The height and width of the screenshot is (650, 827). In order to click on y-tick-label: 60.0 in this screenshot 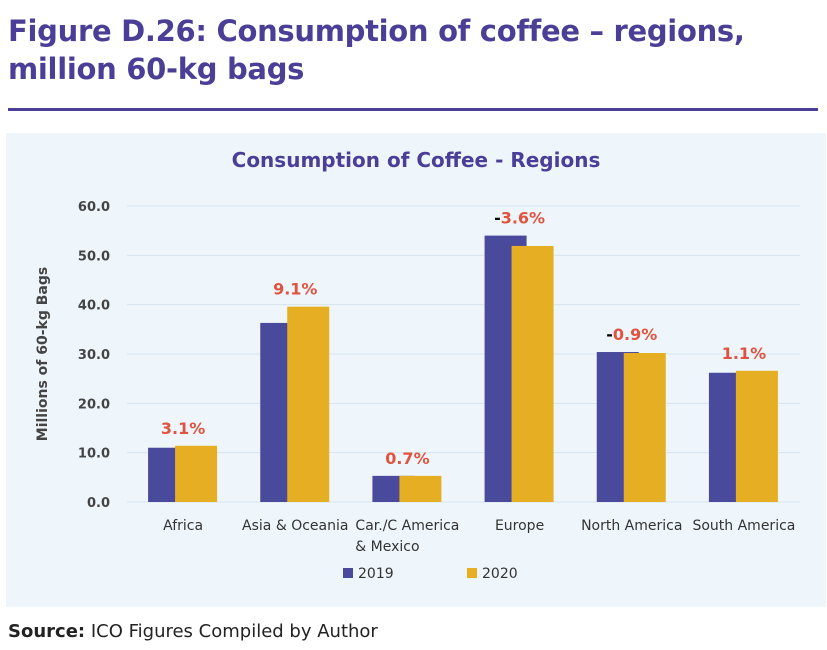, I will do `click(94, 207)`.